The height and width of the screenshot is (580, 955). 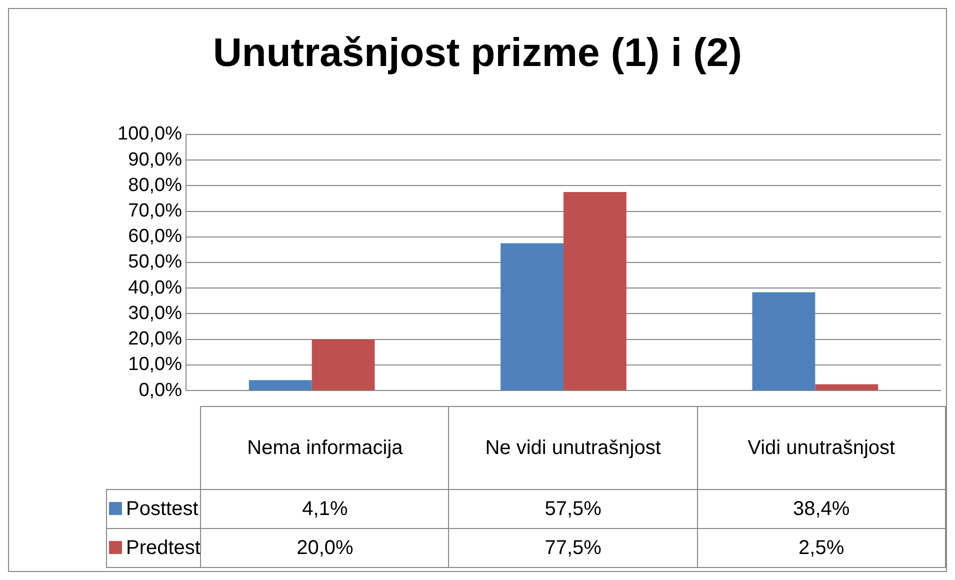 I want to click on chart-title: Unutrašnjost prizme (1) i (2), so click(x=477, y=53).